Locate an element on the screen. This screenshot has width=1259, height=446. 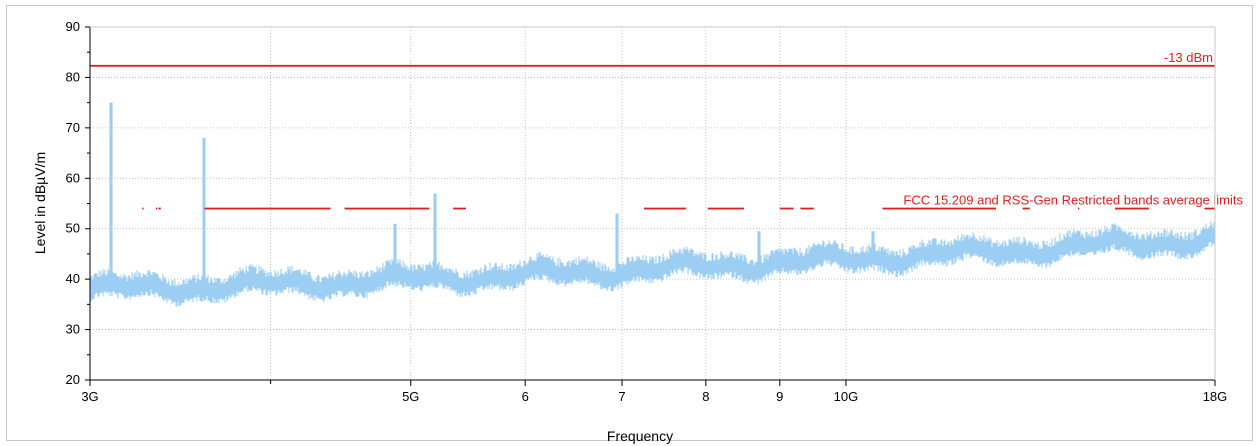
x-tick-label: 6 is located at coordinates (525, 396).